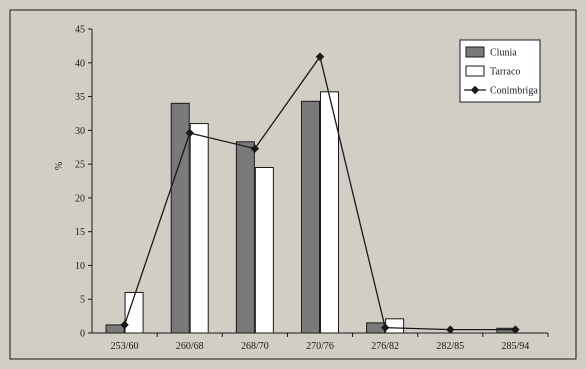 The image size is (586, 369). What do you see at coordinates (514, 91) in the screenshot?
I see `legend-label-conimbriga: Conimbriga` at bounding box center [514, 91].